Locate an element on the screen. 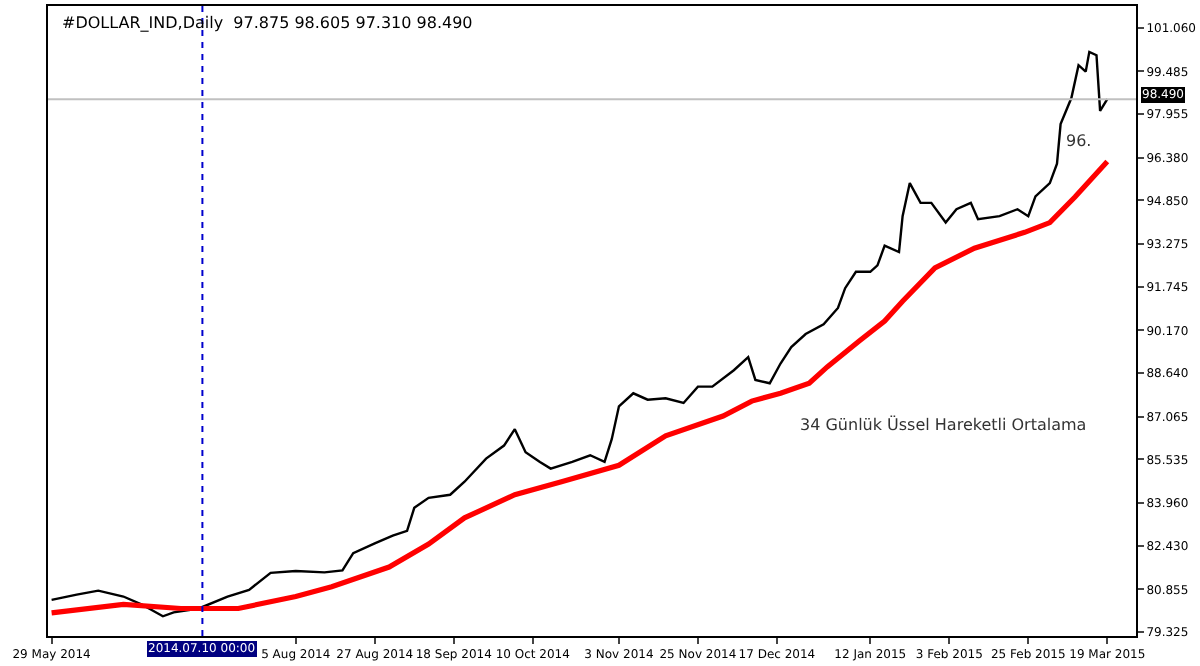 The height and width of the screenshot is (666, 1200). annotation: 96. is located at coordinates (1079, 141).